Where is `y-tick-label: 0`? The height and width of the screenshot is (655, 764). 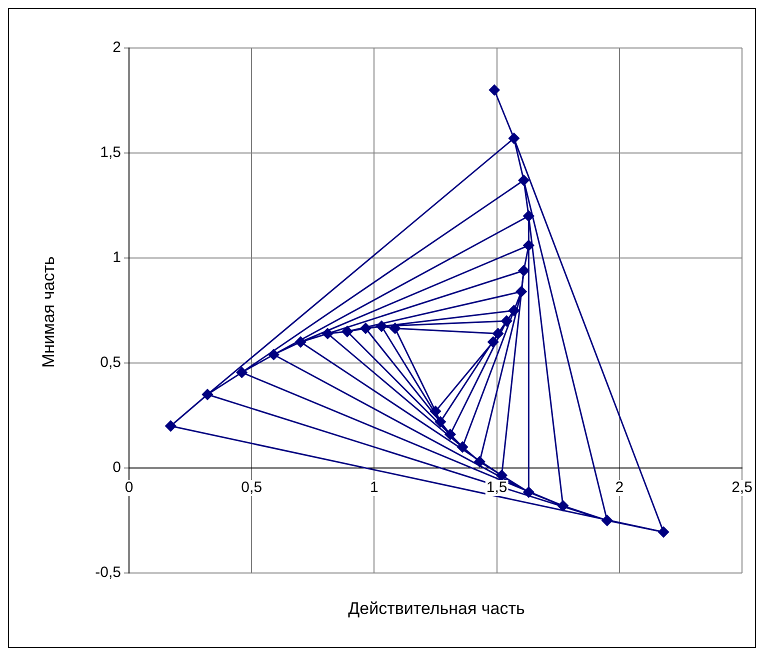 y-tick-label: 0 is located at coordinates (116, 467).